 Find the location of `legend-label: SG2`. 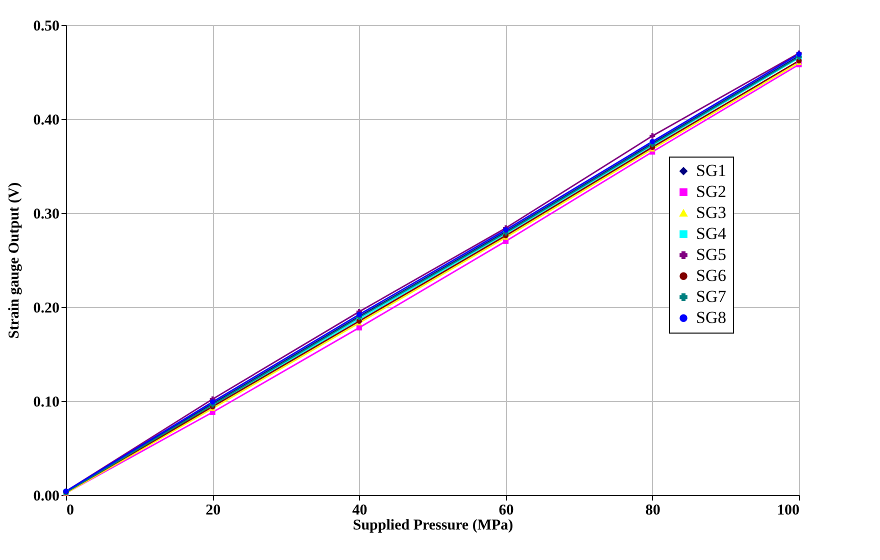

legend-label: SG2 is located at coordinates (711, 192).